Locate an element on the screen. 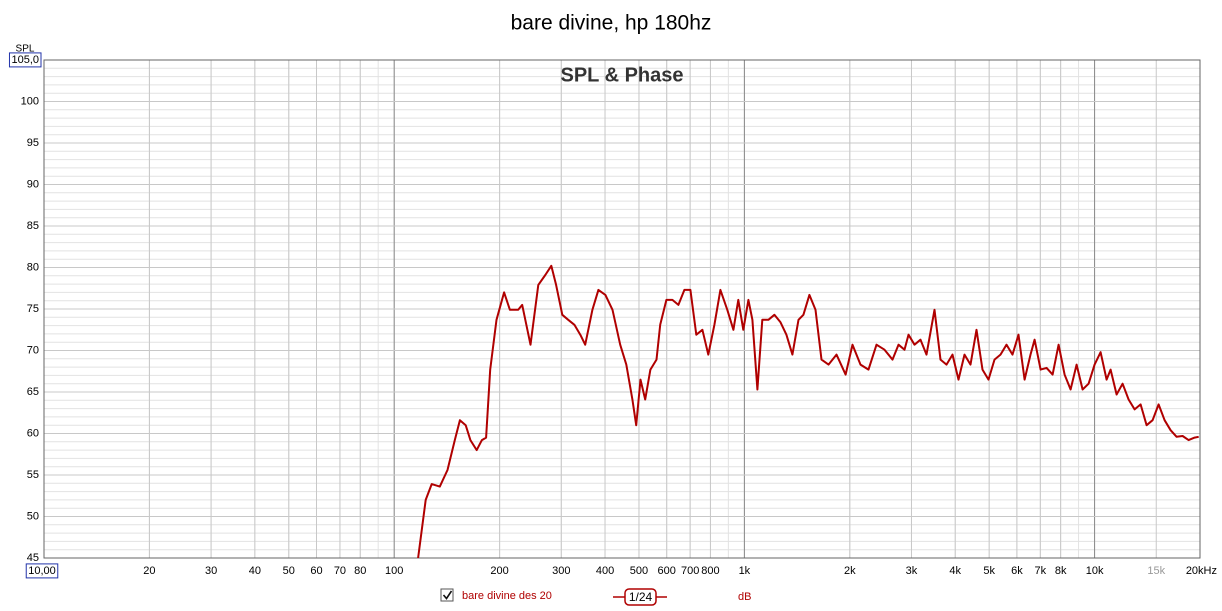  legend-checkbox is located at coordinates (447, 595).